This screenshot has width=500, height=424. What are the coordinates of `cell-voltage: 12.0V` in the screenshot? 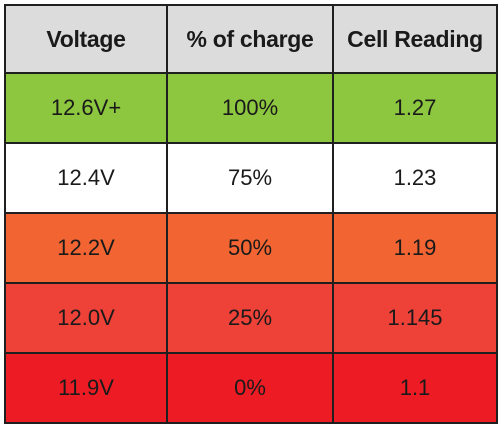 It's located at (86, 318).